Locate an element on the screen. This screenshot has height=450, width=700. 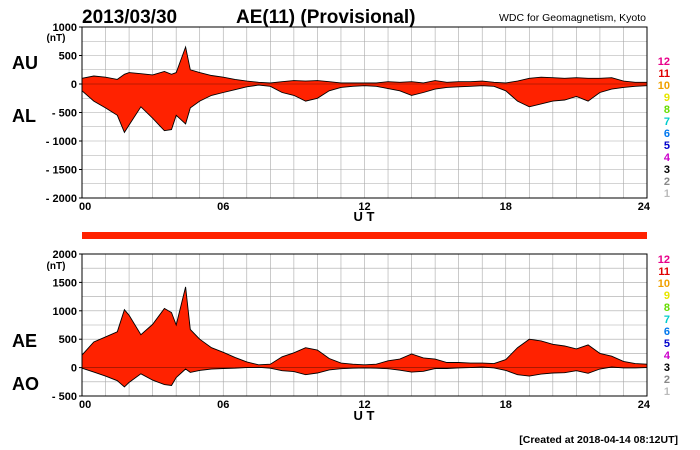
y-tick-label: 2000 is located at coordinates (65, 255).